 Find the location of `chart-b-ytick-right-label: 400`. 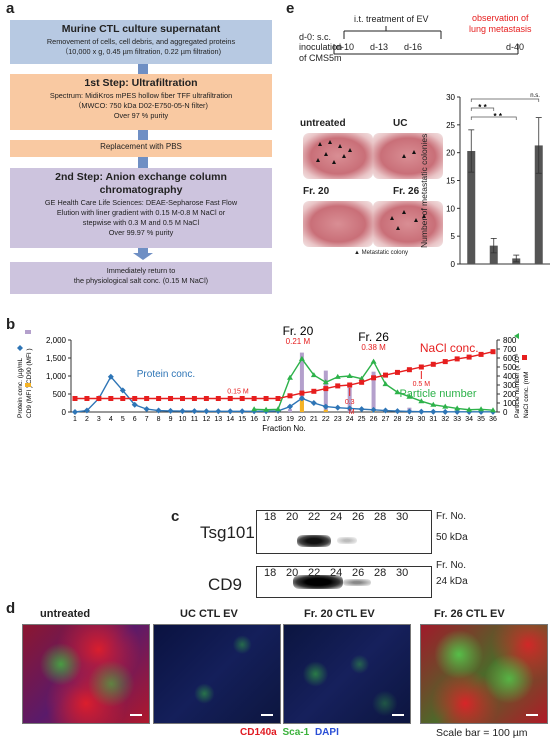

chart-b-ytick-right-label: 400 is located at coordinates (510, 376).